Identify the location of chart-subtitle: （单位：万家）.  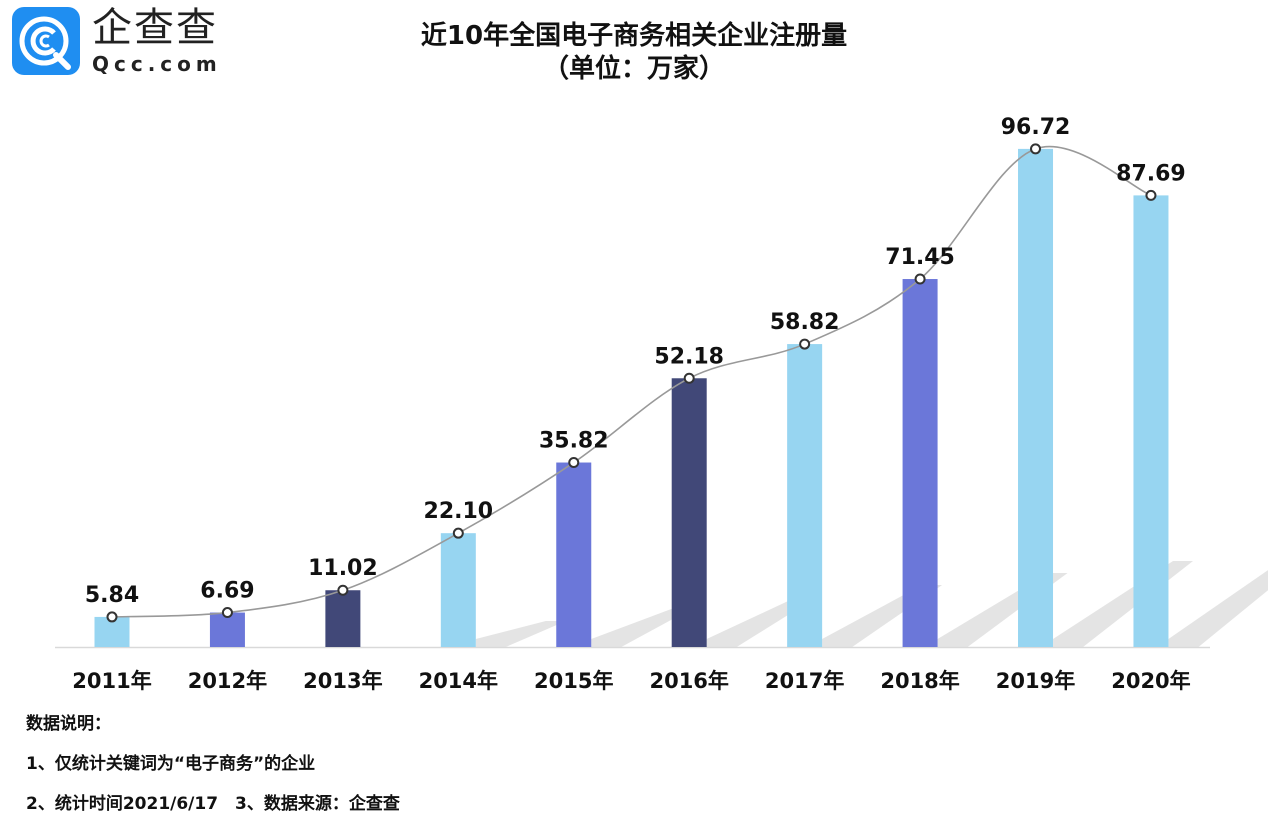
(633, 69).